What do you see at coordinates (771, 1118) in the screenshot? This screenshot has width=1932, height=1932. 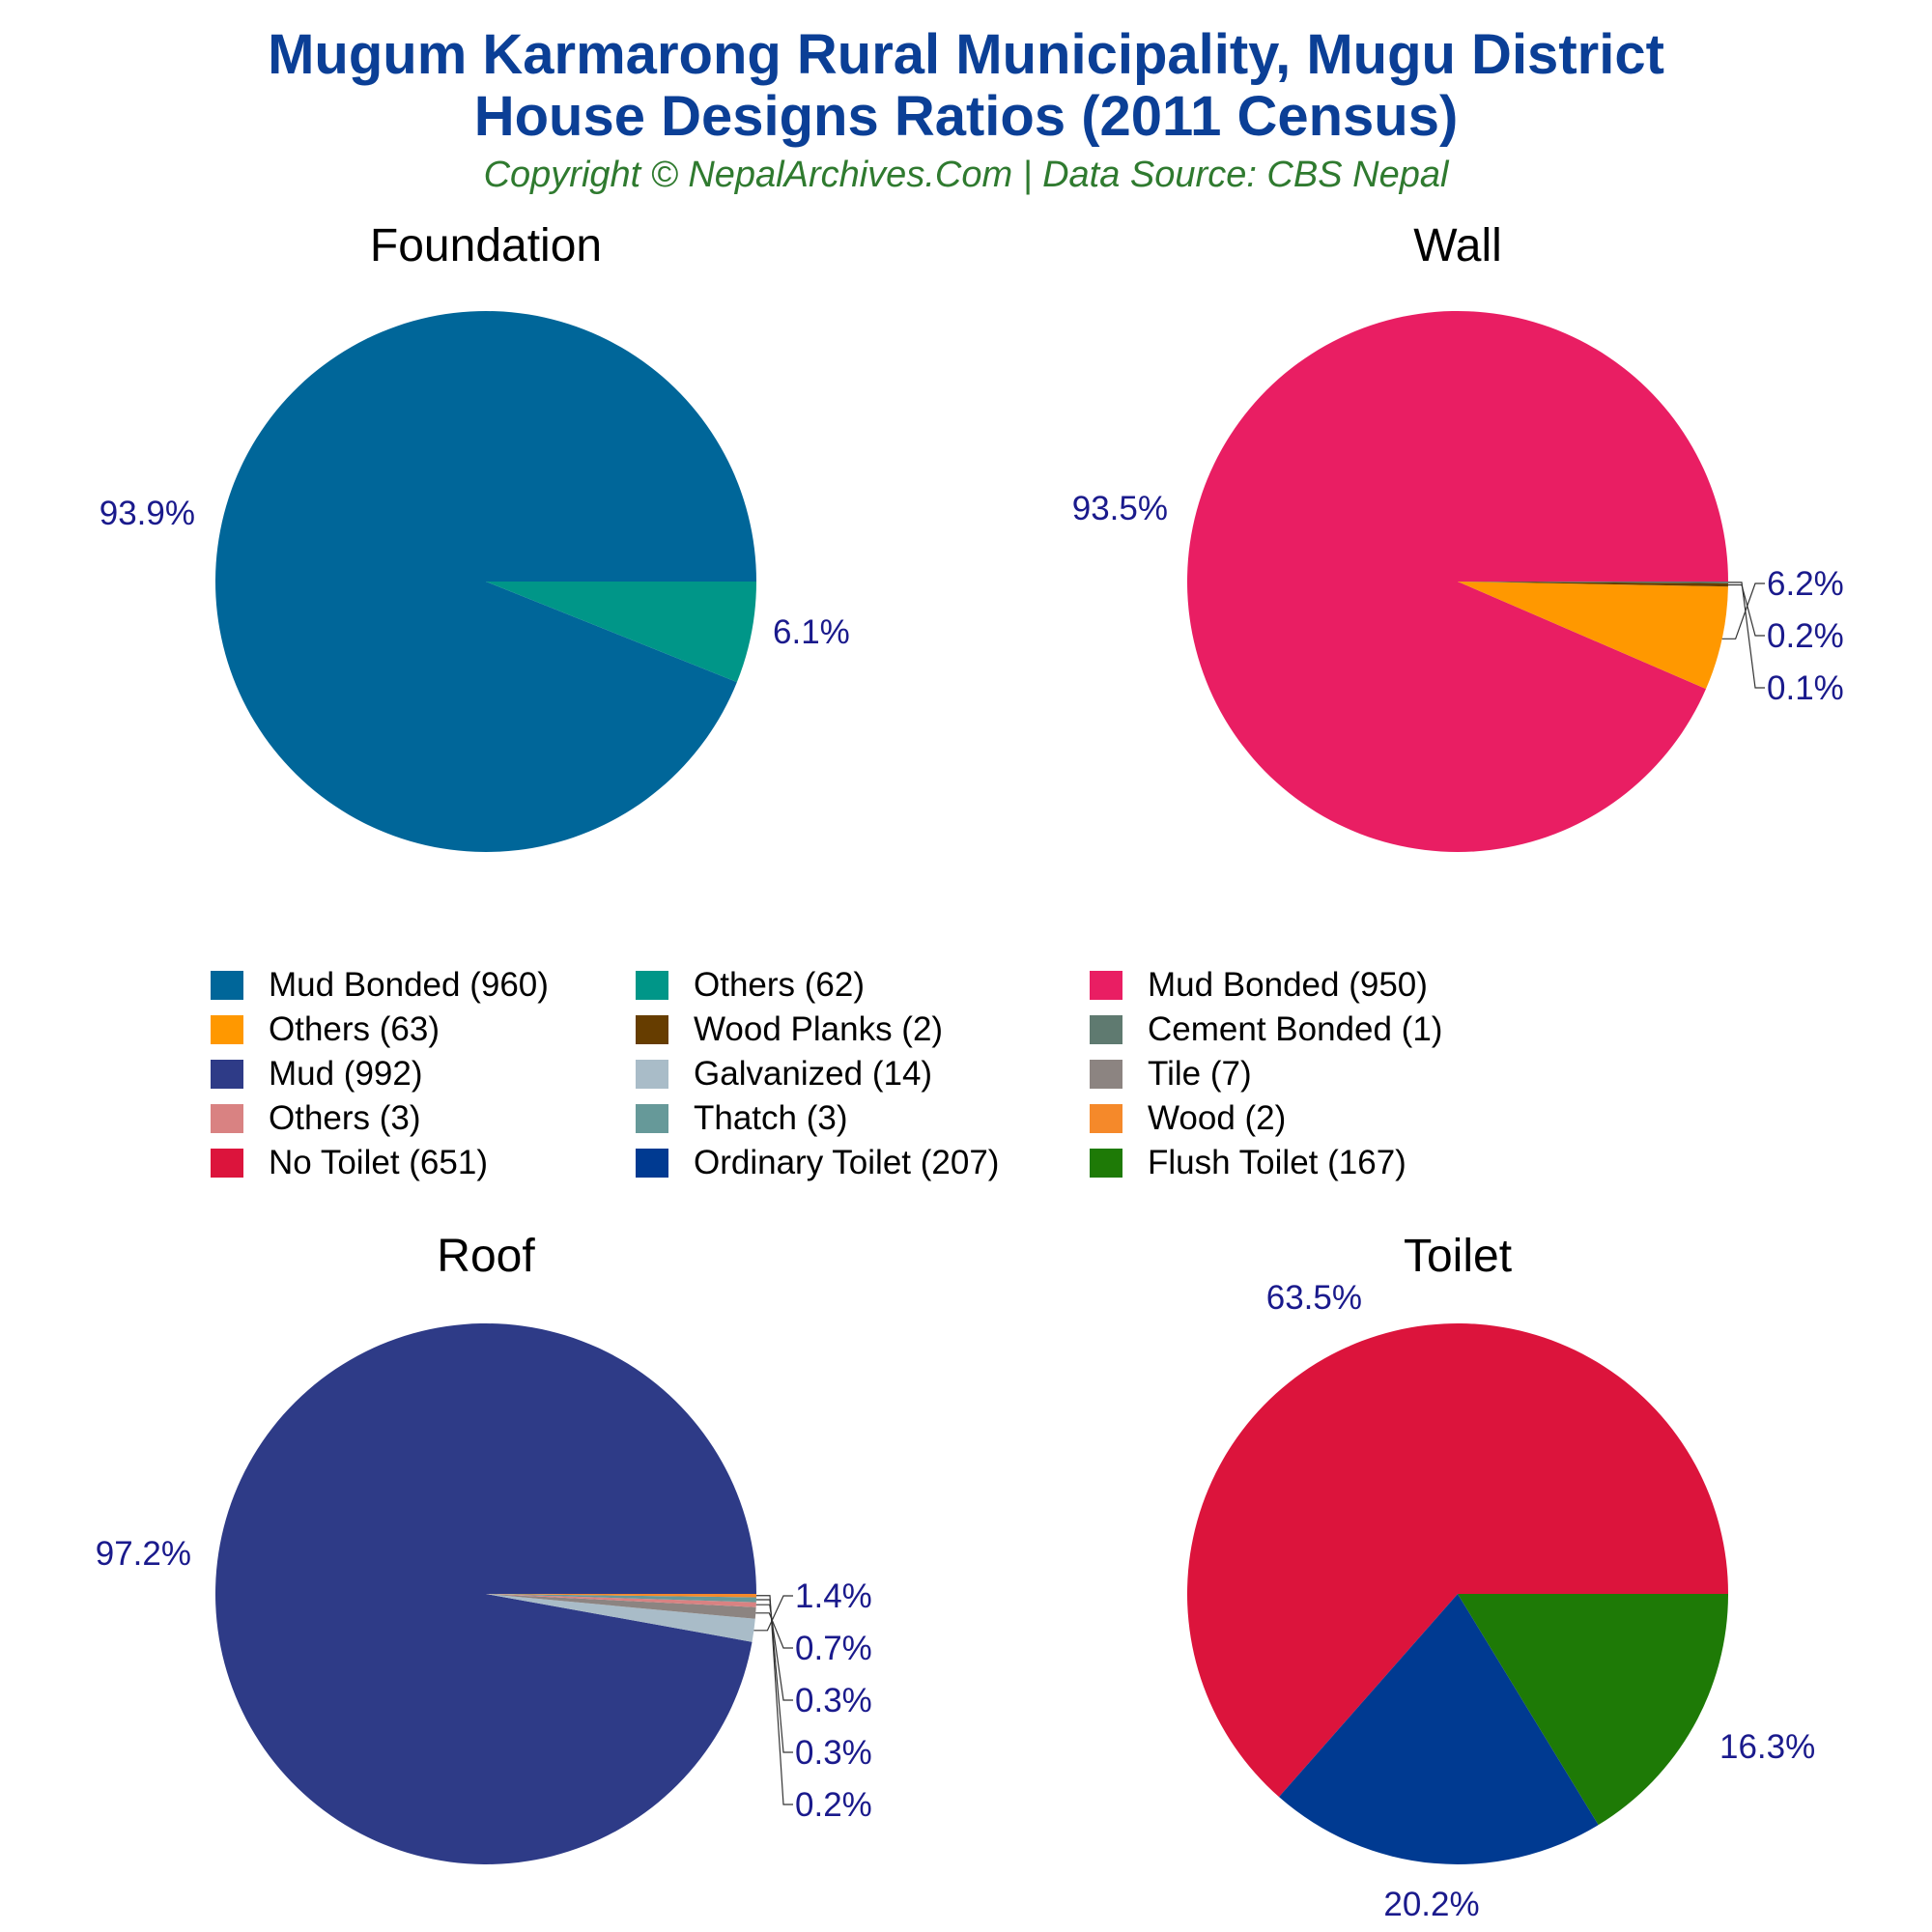 I see `legend-label: Thatch (3)` at bounding box center [771, 1118].